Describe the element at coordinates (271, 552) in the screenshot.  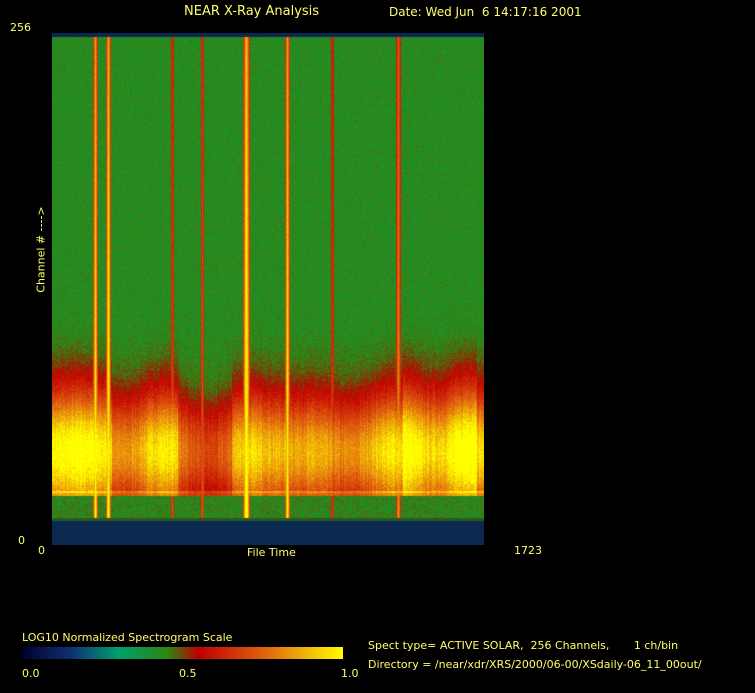
I see `x-axis-label: File Time` at that location.